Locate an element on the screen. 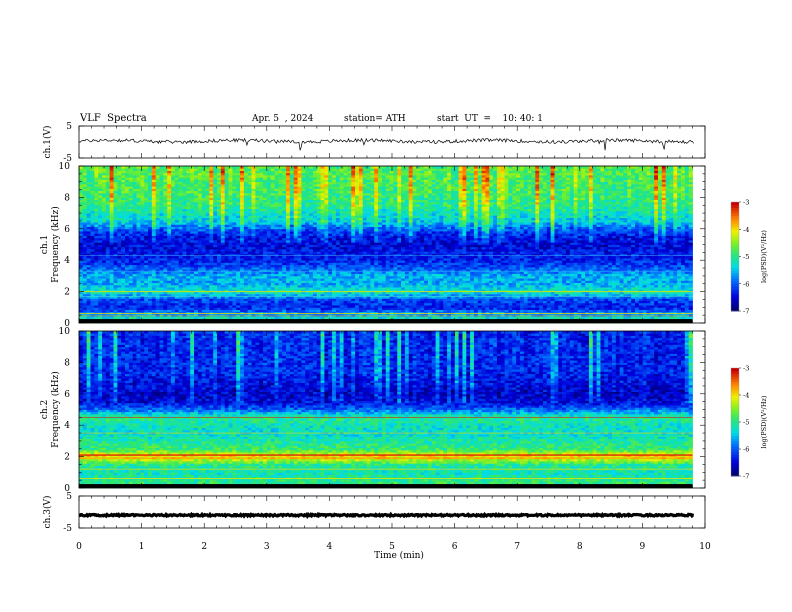 This screenshot has width=792, height=612. waveform-line is located at coordinates (386, 145).